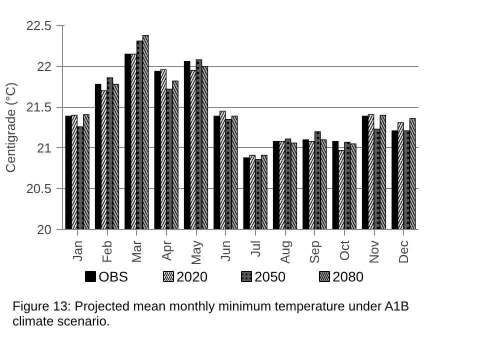 Image resolution: width=490 pixels, height=346 pixels. Describe the element at coordinates (270, 276) in the screenshot. I see `legend-label: 2050` at that location.